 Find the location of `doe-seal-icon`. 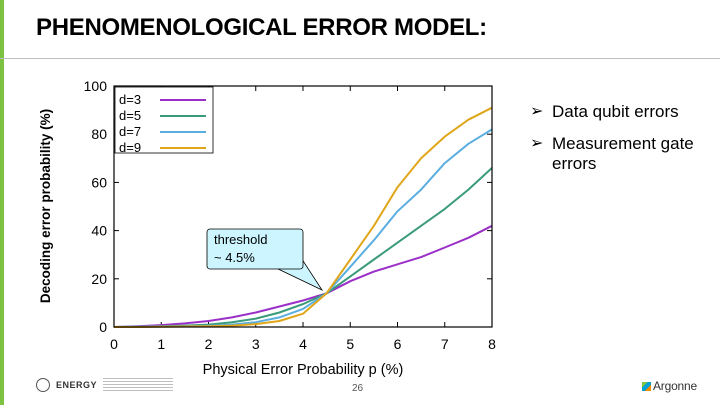

doe-seal-icon is located at coordinates (43, 385).